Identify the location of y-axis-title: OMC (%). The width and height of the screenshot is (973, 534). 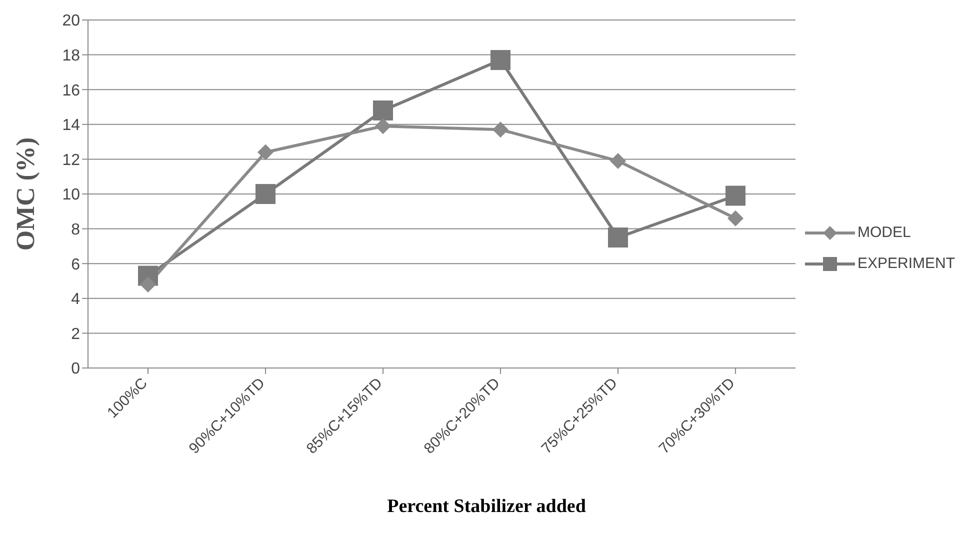
(25, 194).